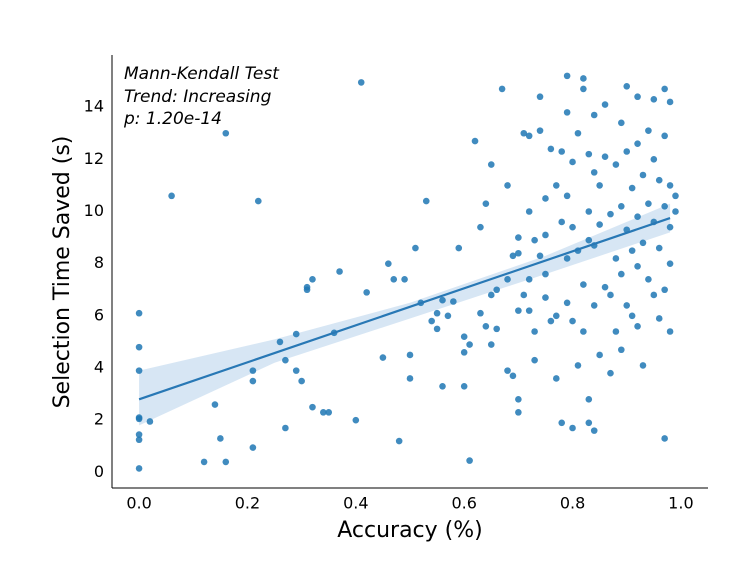  What do you see at coordinates (572, 503) in the screenshot?
I see `x-tick-label: 0.8` at bounding box center [572, 503].